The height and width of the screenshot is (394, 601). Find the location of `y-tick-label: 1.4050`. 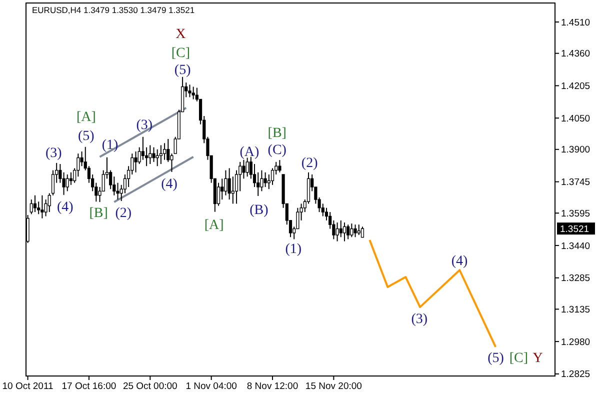

y-tick-label: 1.4050 is located at coordinates (575, 118).